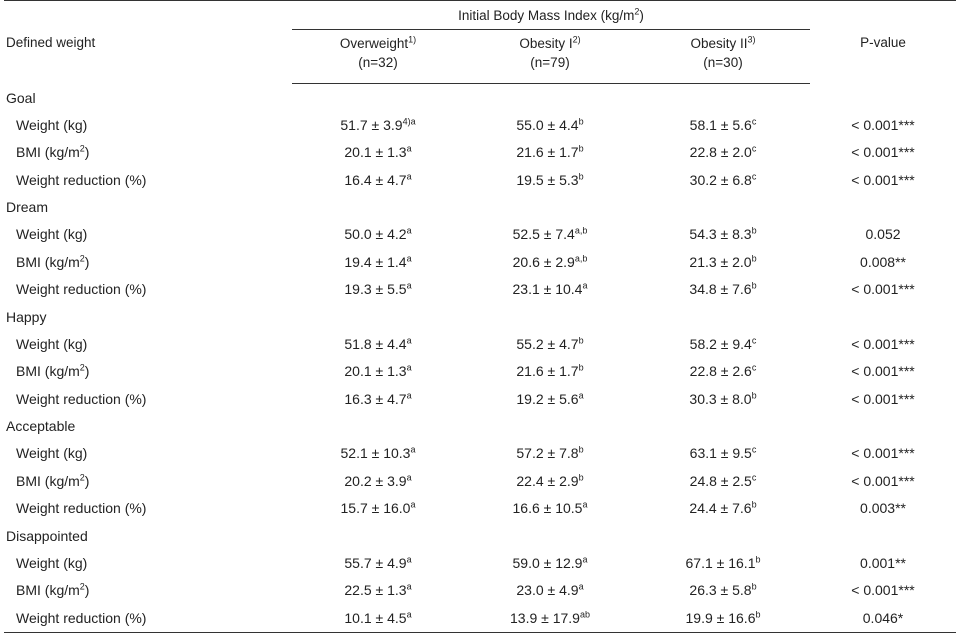 The image size is (960, 637). What do you see at coordinates (547, 562) in the screenshot?
I see `value-text: 59.0 ± 12.9` at bounding box center [547, 562].